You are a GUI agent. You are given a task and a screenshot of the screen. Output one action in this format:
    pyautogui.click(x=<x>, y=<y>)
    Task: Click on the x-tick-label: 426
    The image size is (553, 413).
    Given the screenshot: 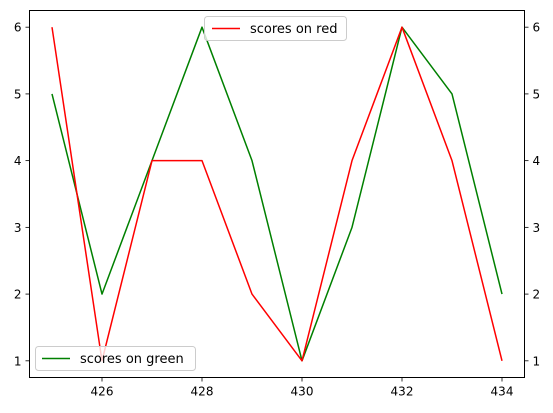 What is the action you would take?
    pyautogui.click(x=102, y=392)
    